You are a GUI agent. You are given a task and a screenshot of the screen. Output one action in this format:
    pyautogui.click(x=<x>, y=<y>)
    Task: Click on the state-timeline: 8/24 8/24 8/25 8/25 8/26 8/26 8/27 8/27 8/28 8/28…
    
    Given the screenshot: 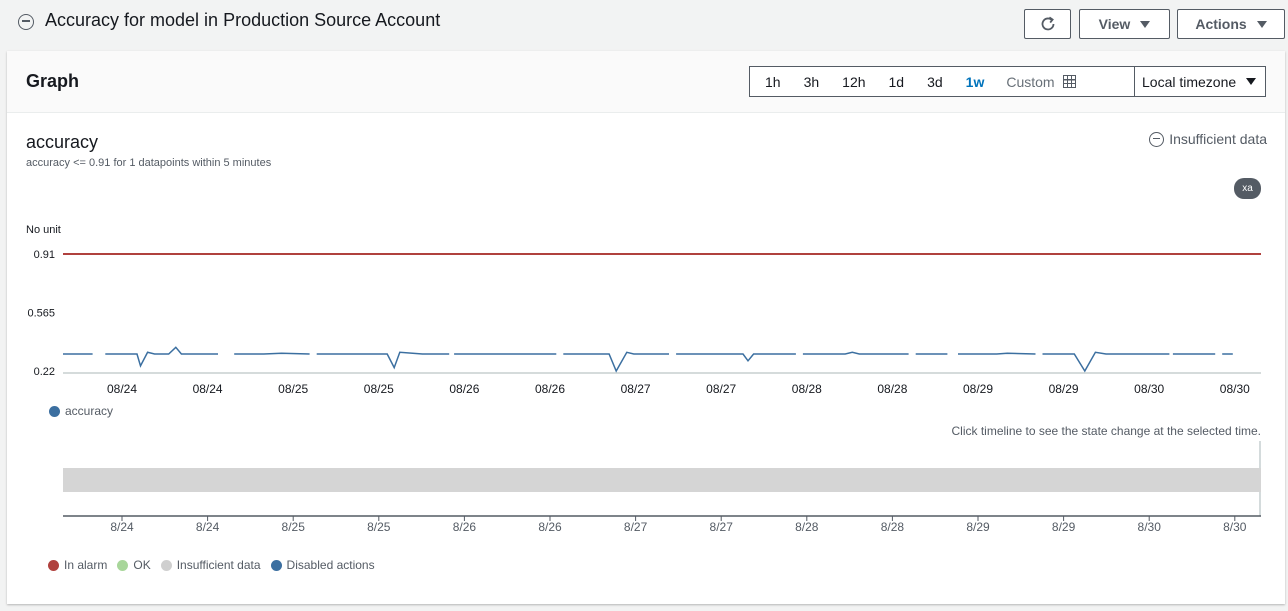 What is the action you would take?
    pyautogui.click(x=662, y=487)
    